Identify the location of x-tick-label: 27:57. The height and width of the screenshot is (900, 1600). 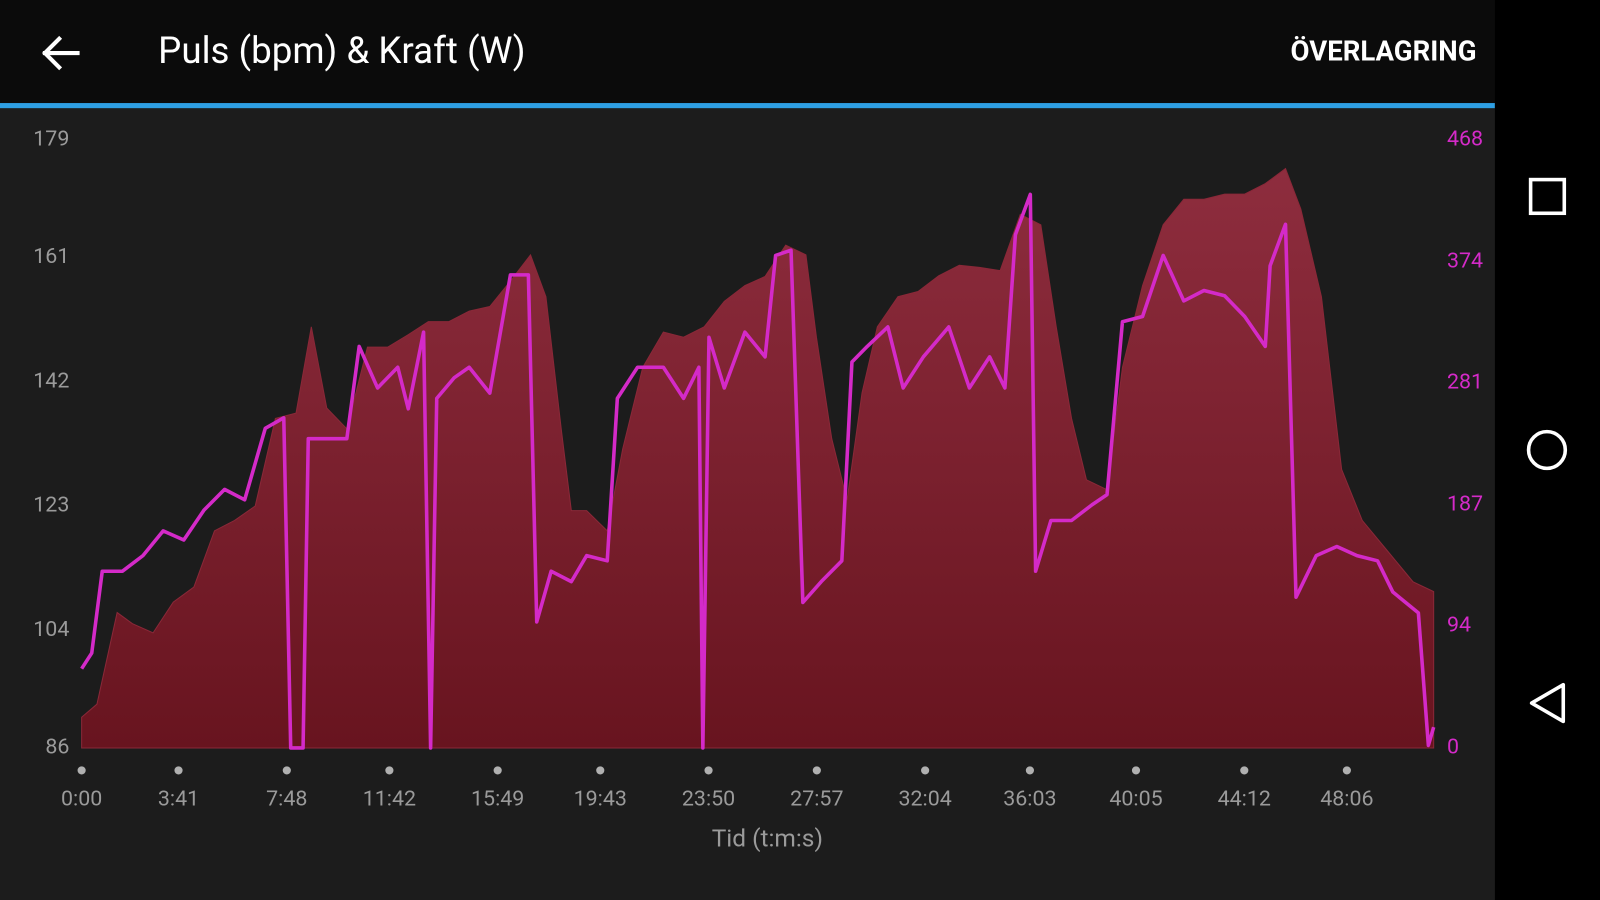
(816, 799).